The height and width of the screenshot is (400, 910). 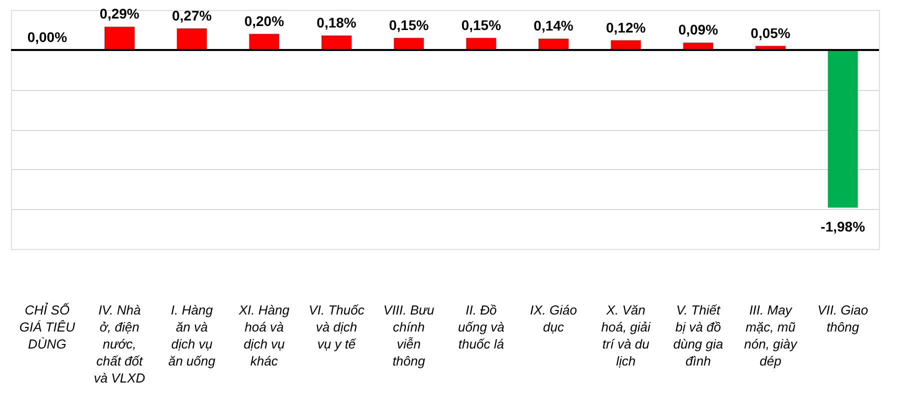 I want to click on x-tick-label: X. Văn hoá, giải trí và du lịch, so click(x=626, y=335).